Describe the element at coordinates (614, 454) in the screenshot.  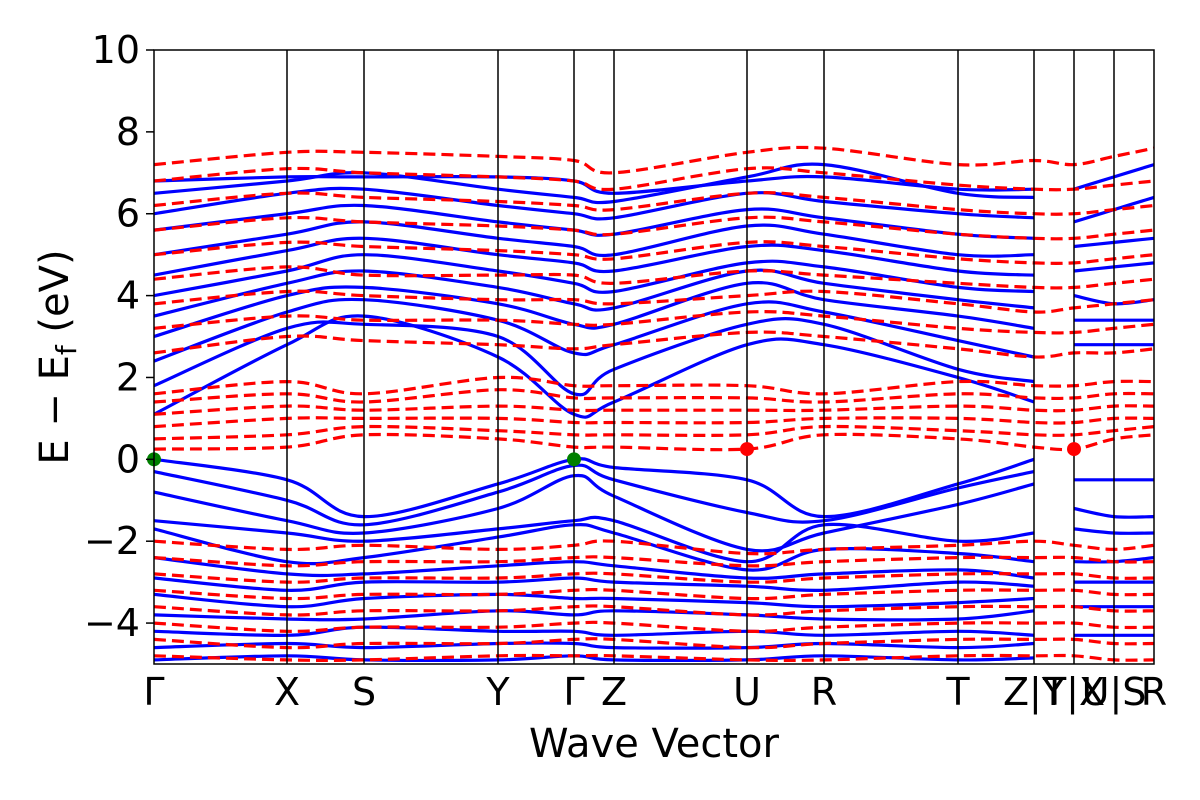
I see `band-edge-markers` at that location.